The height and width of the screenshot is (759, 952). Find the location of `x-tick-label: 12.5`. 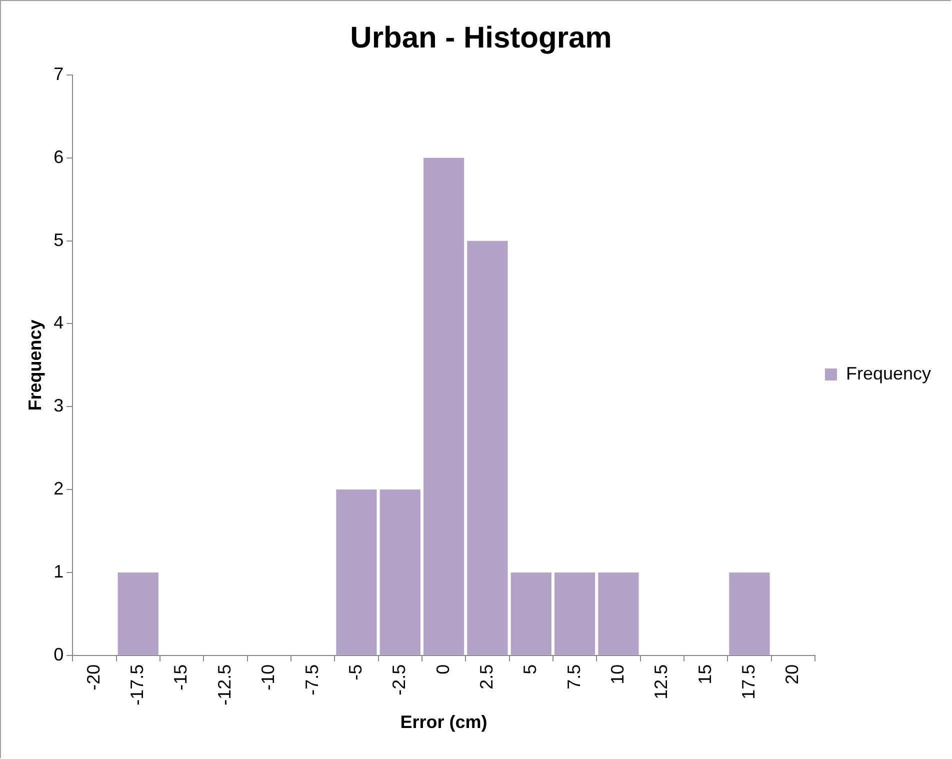

x-tick-label: 12.5 is located at coordinates (661, 682).